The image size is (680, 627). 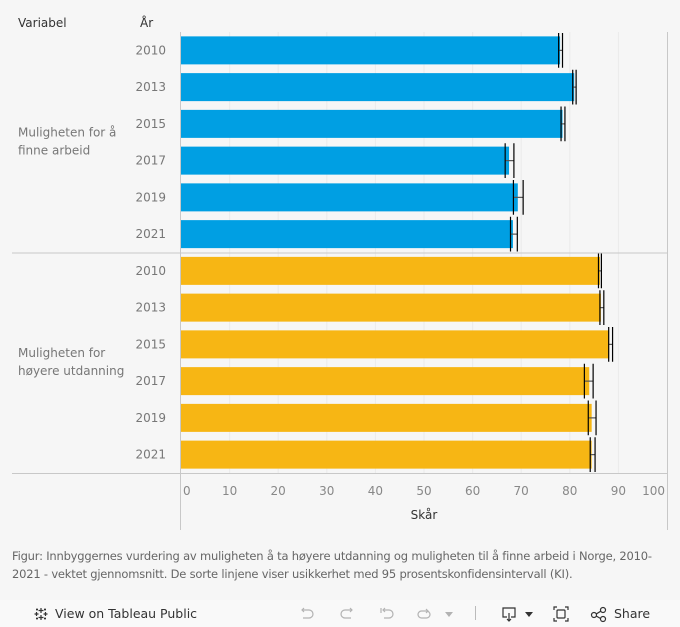 I want to click on x-axis-title: Skår, so click(x=424, y=515).